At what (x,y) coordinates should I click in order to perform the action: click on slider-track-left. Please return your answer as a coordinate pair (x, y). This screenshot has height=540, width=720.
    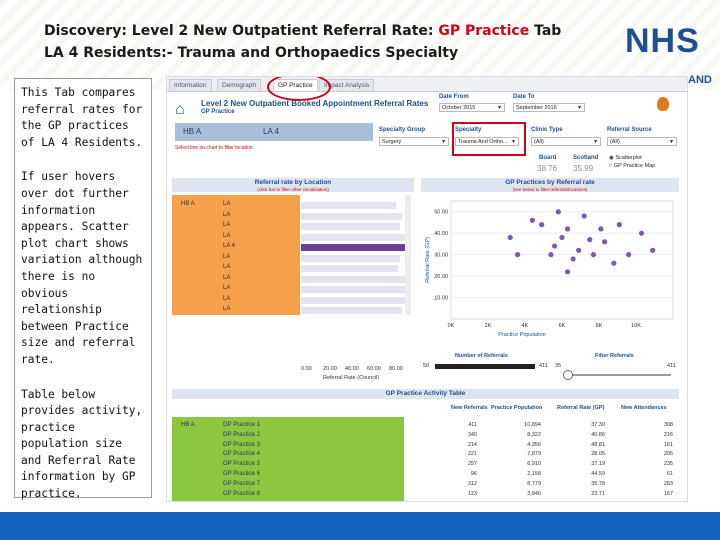
    Looking at the image, I should click on (485, 366).